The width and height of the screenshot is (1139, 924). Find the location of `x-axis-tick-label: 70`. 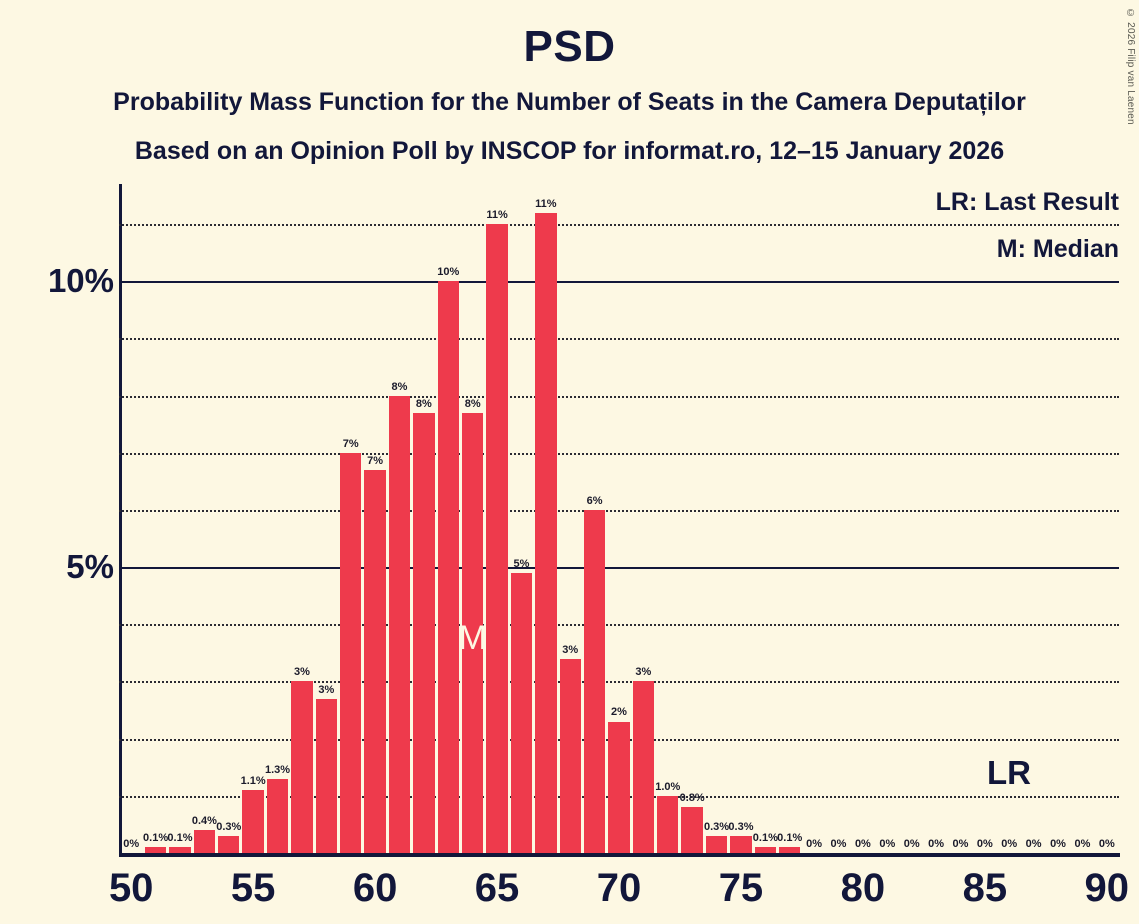

x-axis-tick-label: 70 is located at coordinates (619, 888).